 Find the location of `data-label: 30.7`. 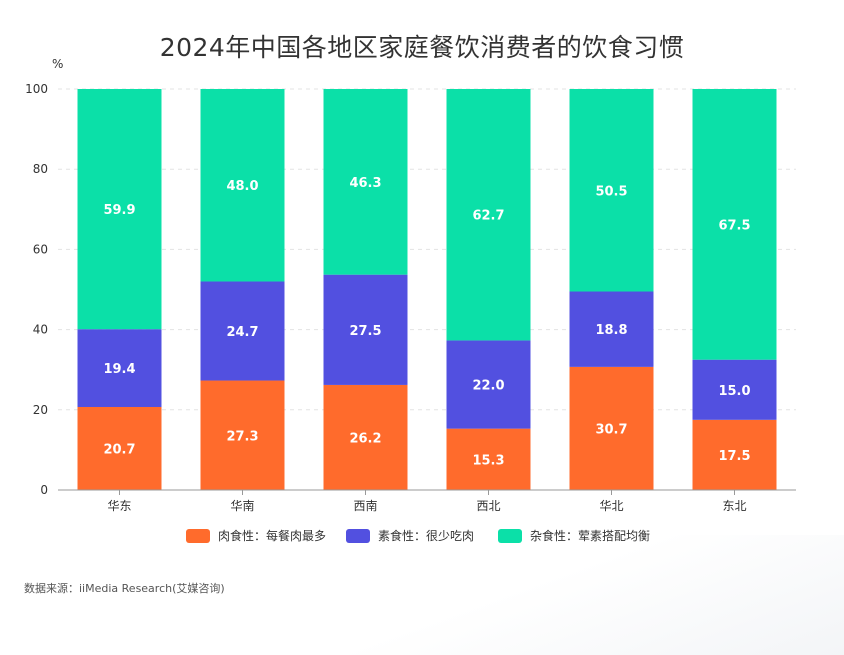

data-label: 30.7 is located at coordinates (611, 429).